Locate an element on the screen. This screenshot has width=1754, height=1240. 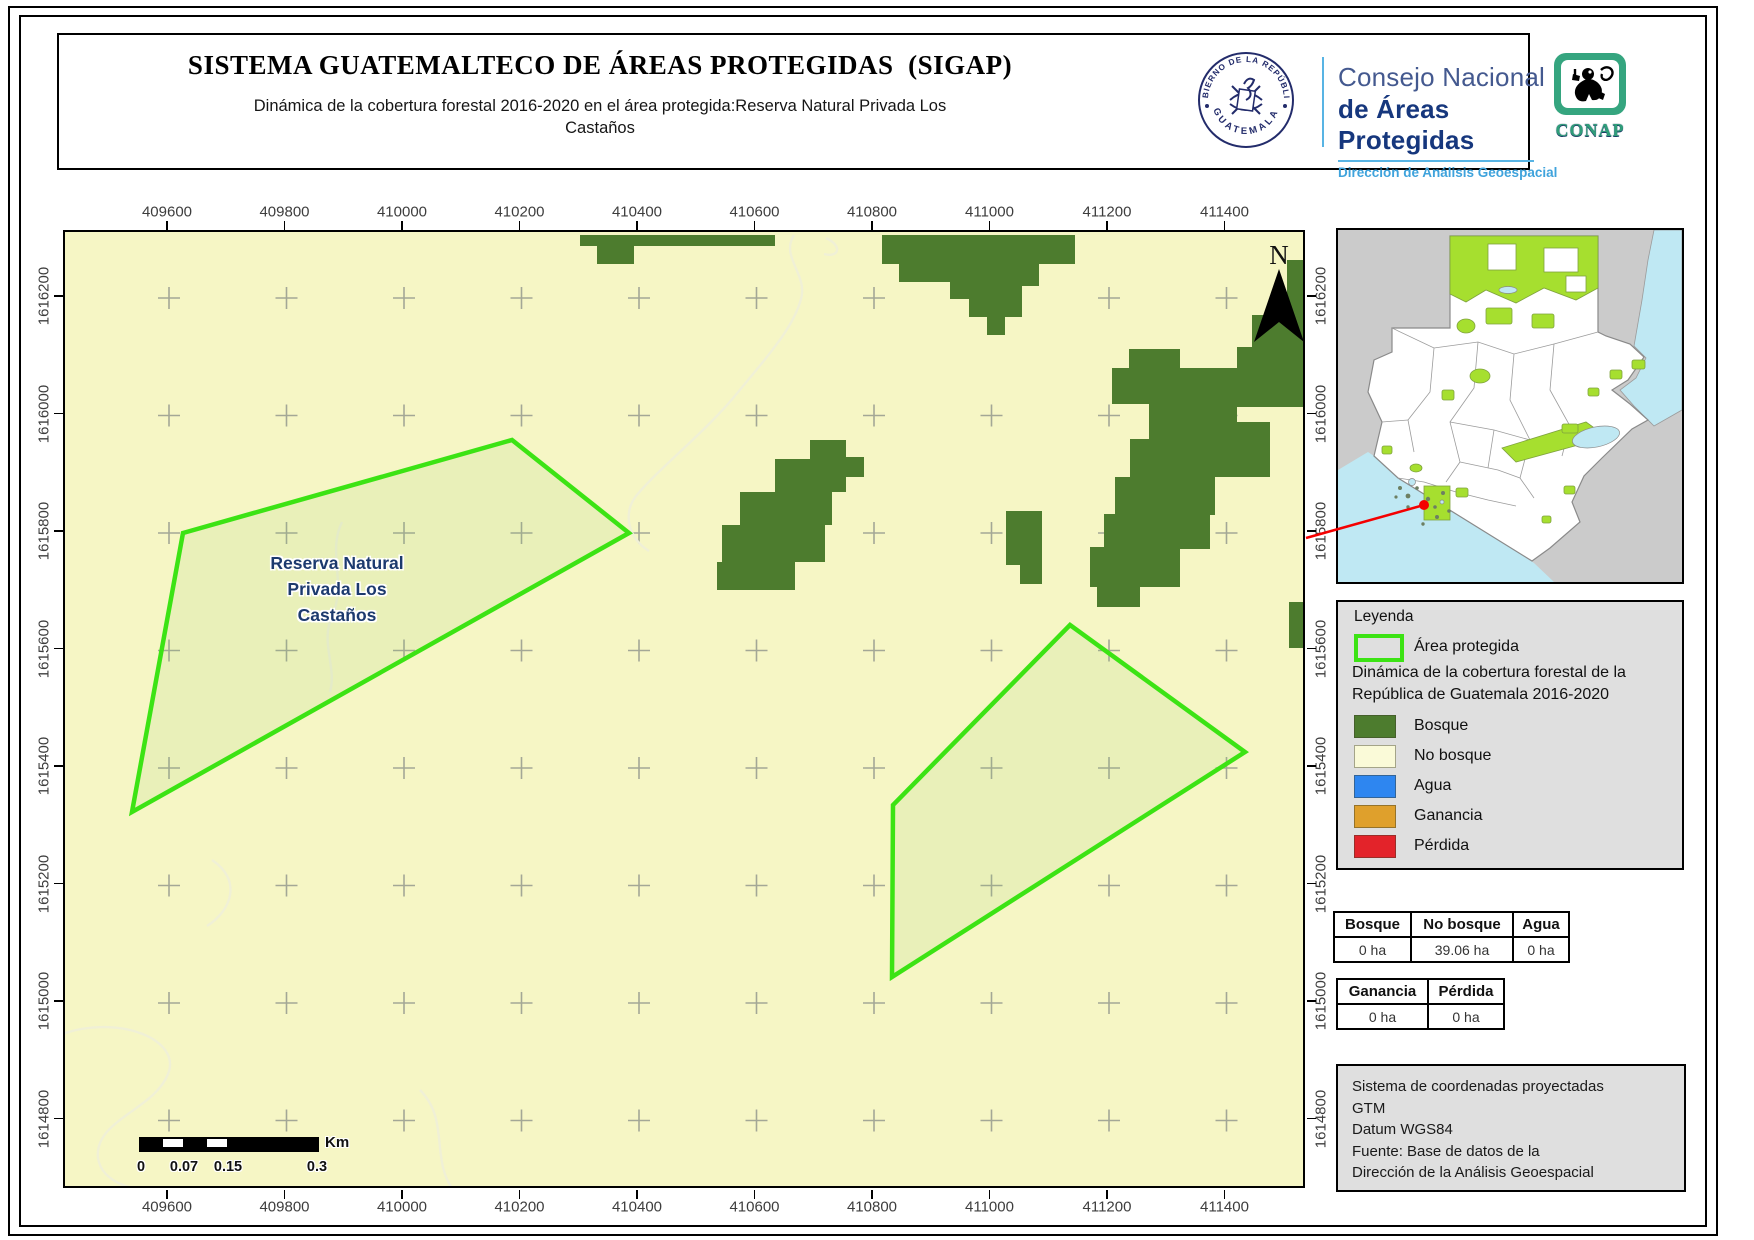
axis-label: 410400 is located at coordinates (637, 1207).